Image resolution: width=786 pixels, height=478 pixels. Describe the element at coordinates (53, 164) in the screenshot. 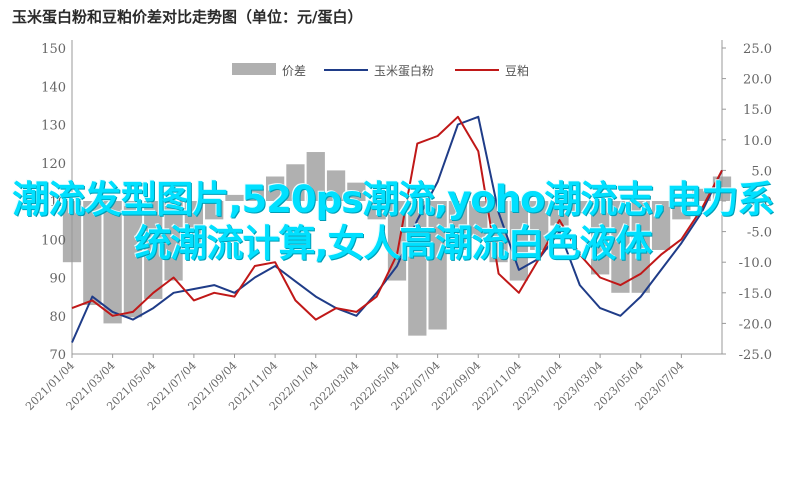

I see `left-tick-label: 120` at that location.